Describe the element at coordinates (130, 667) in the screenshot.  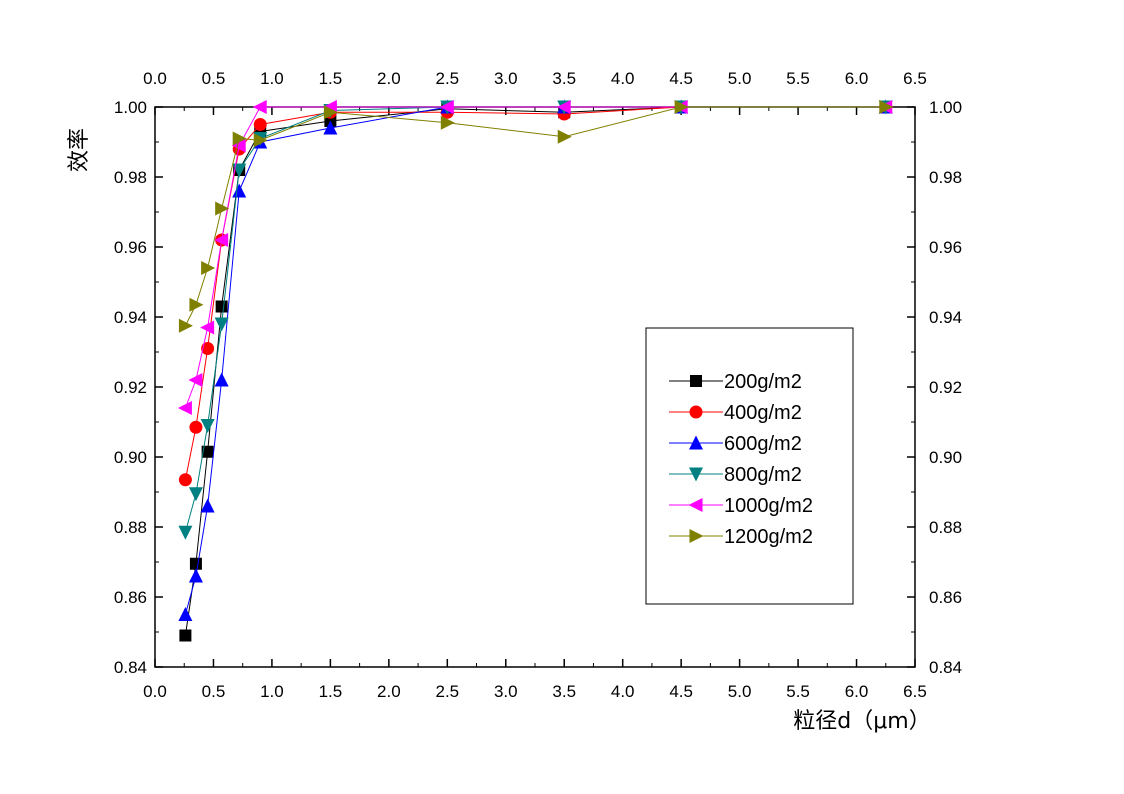
I see `y-tick-label-left: 0.84` at that location.